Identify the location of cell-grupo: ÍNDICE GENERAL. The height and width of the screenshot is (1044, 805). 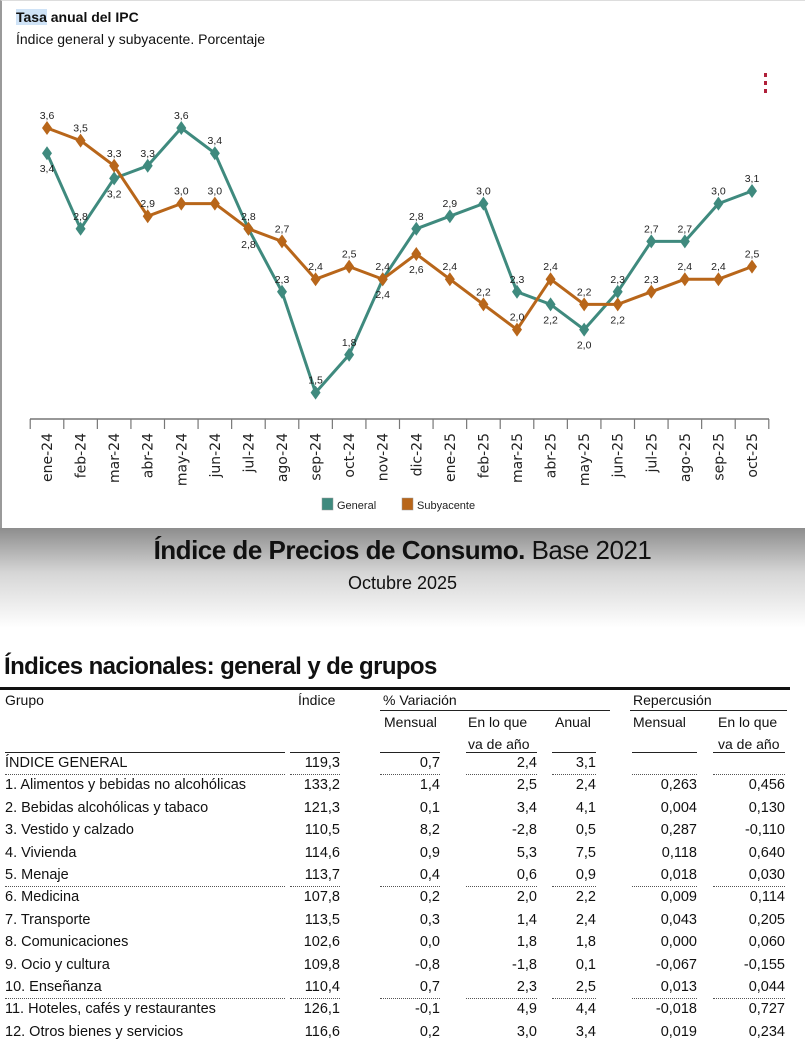
(66, 763).